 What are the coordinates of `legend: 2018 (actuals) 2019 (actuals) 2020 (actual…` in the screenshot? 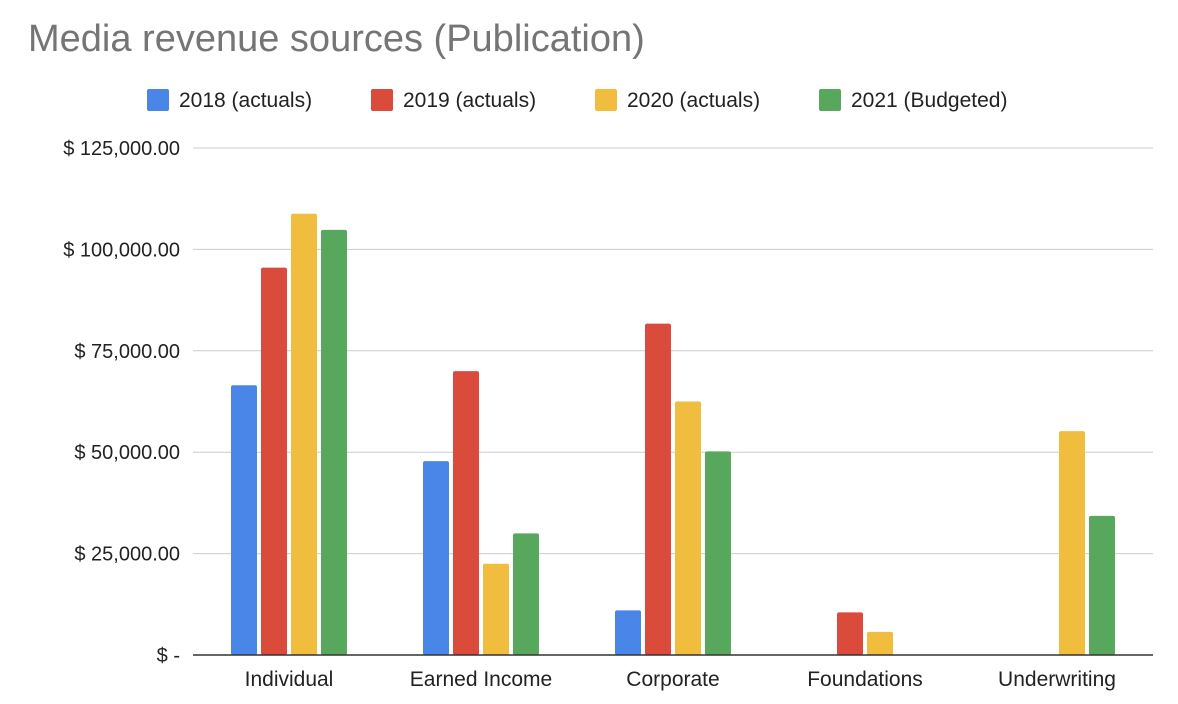 It's located at (577, 100).